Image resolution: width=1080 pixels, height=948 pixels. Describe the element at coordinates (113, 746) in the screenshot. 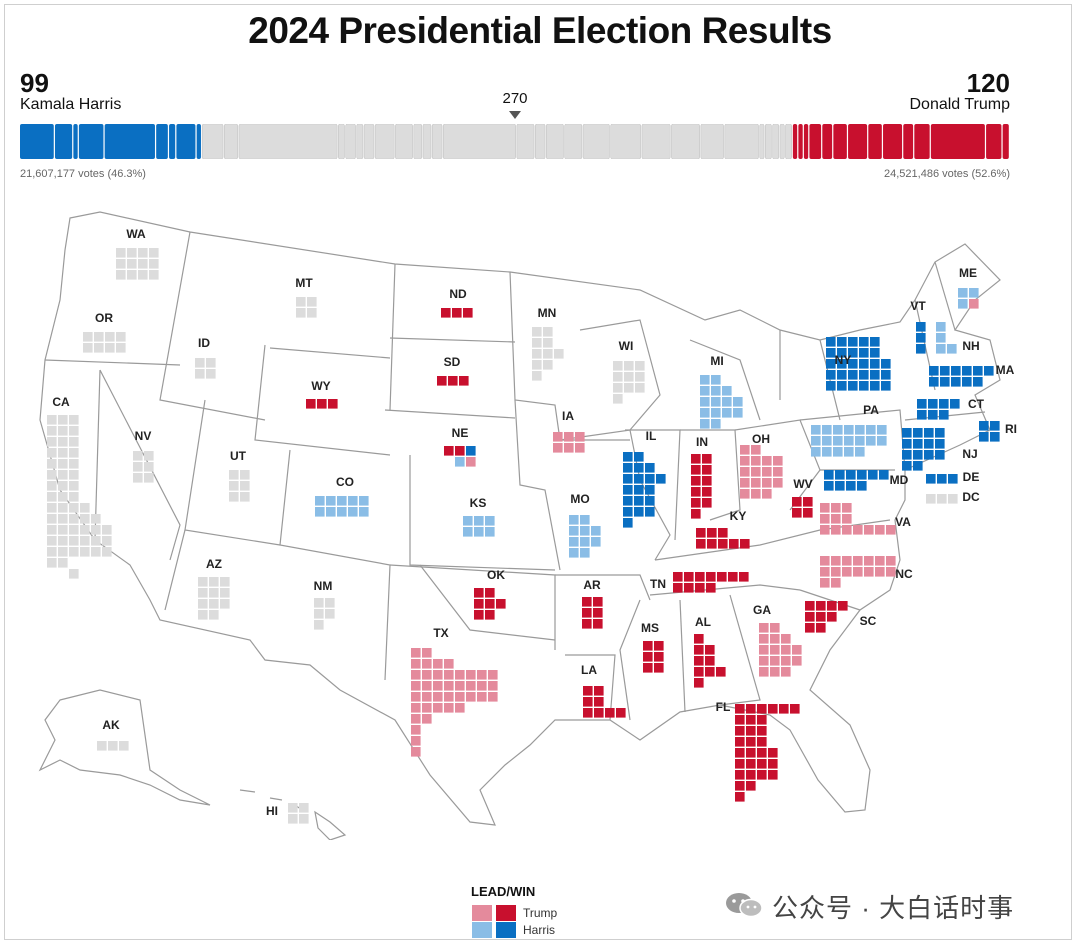

I see `tile-ak` at that location.